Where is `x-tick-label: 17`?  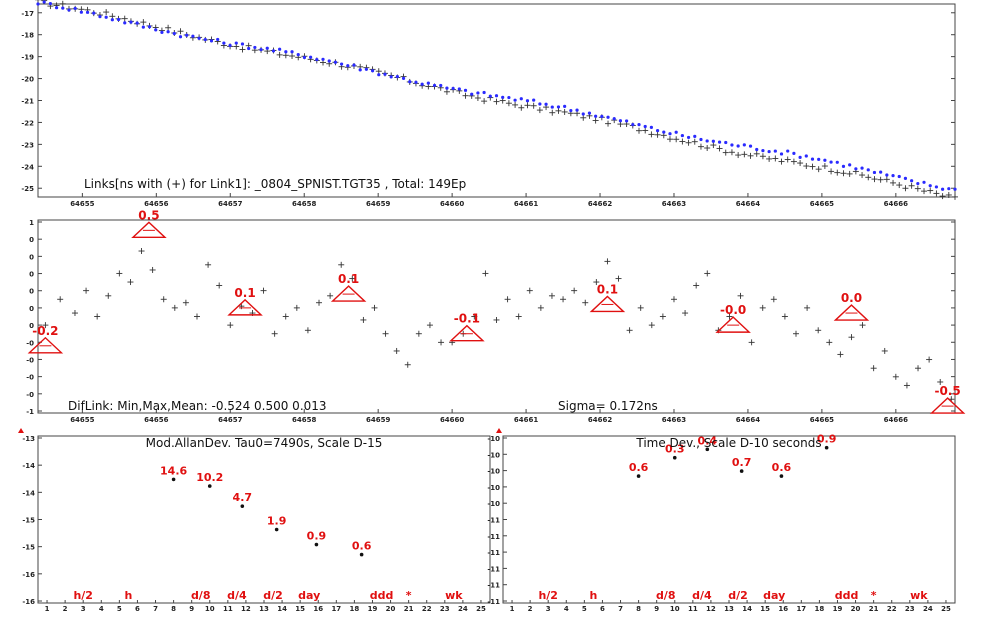
x-tick-label: 17 is located at coordinates (801, 609).